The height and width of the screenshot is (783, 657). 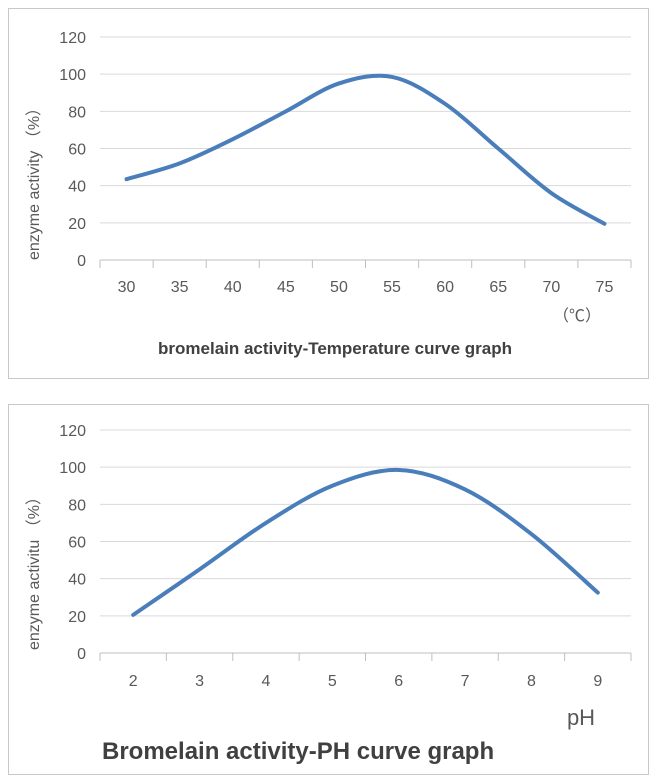 I want to click on x-tick-label: 5, so click(x=332, y=681).